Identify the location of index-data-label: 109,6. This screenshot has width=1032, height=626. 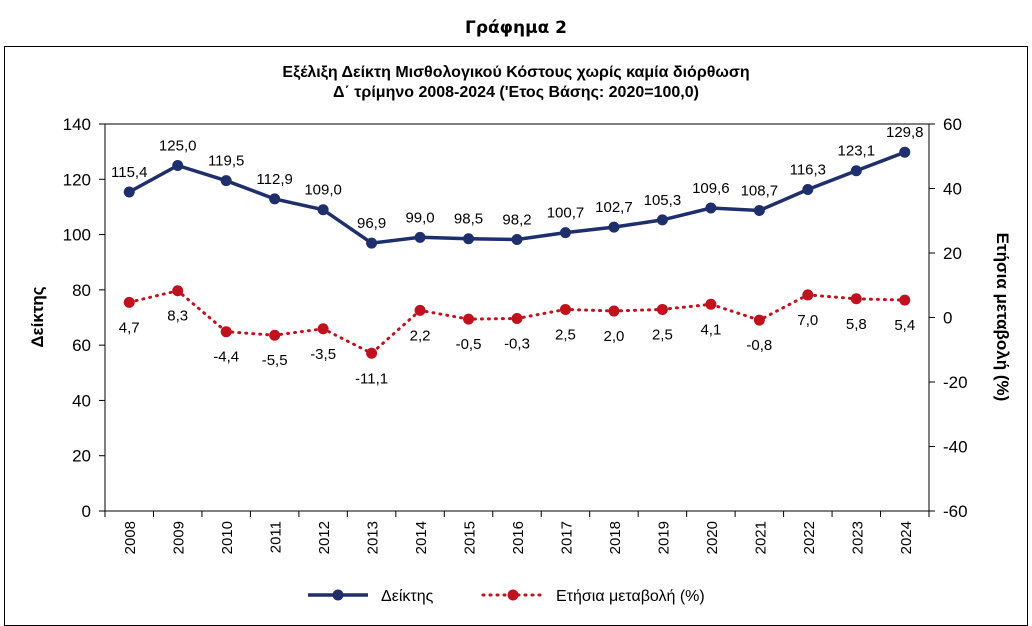
(711, 188).